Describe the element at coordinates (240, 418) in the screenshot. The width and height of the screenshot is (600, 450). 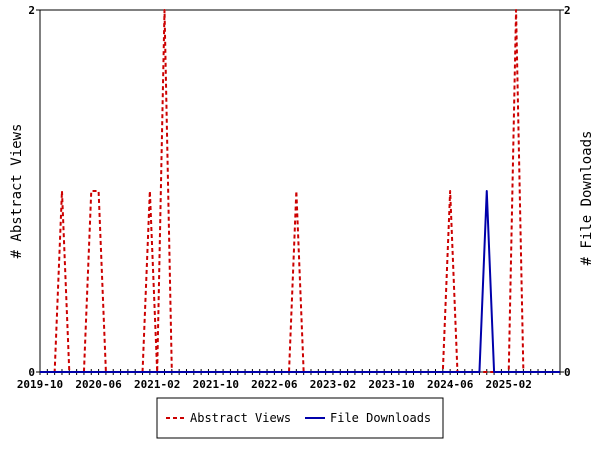
I see `legend-label-abstract-views: Abstract Views` at that location.